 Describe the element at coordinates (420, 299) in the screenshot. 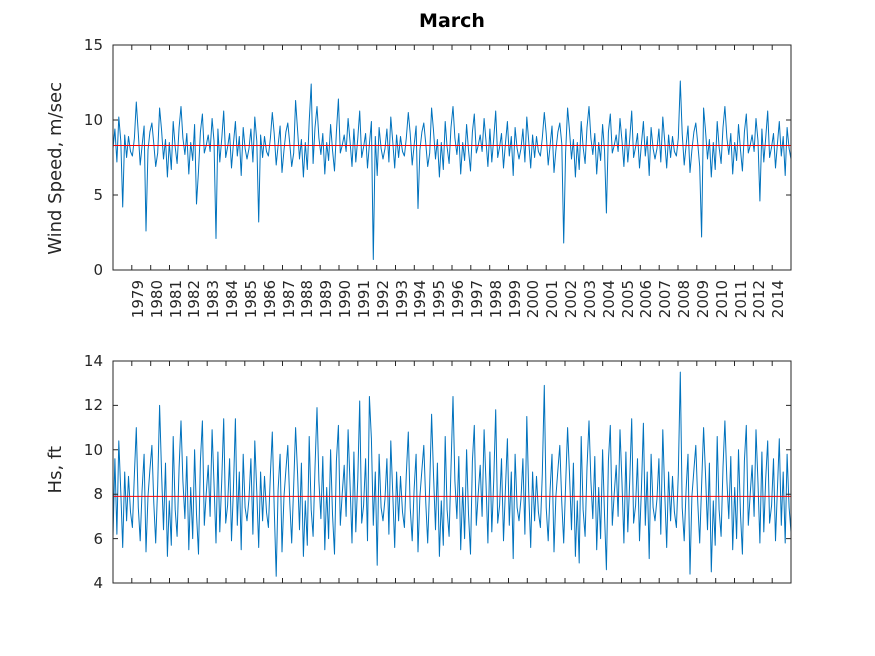

I see `x-tick-label: 1994` at that location.